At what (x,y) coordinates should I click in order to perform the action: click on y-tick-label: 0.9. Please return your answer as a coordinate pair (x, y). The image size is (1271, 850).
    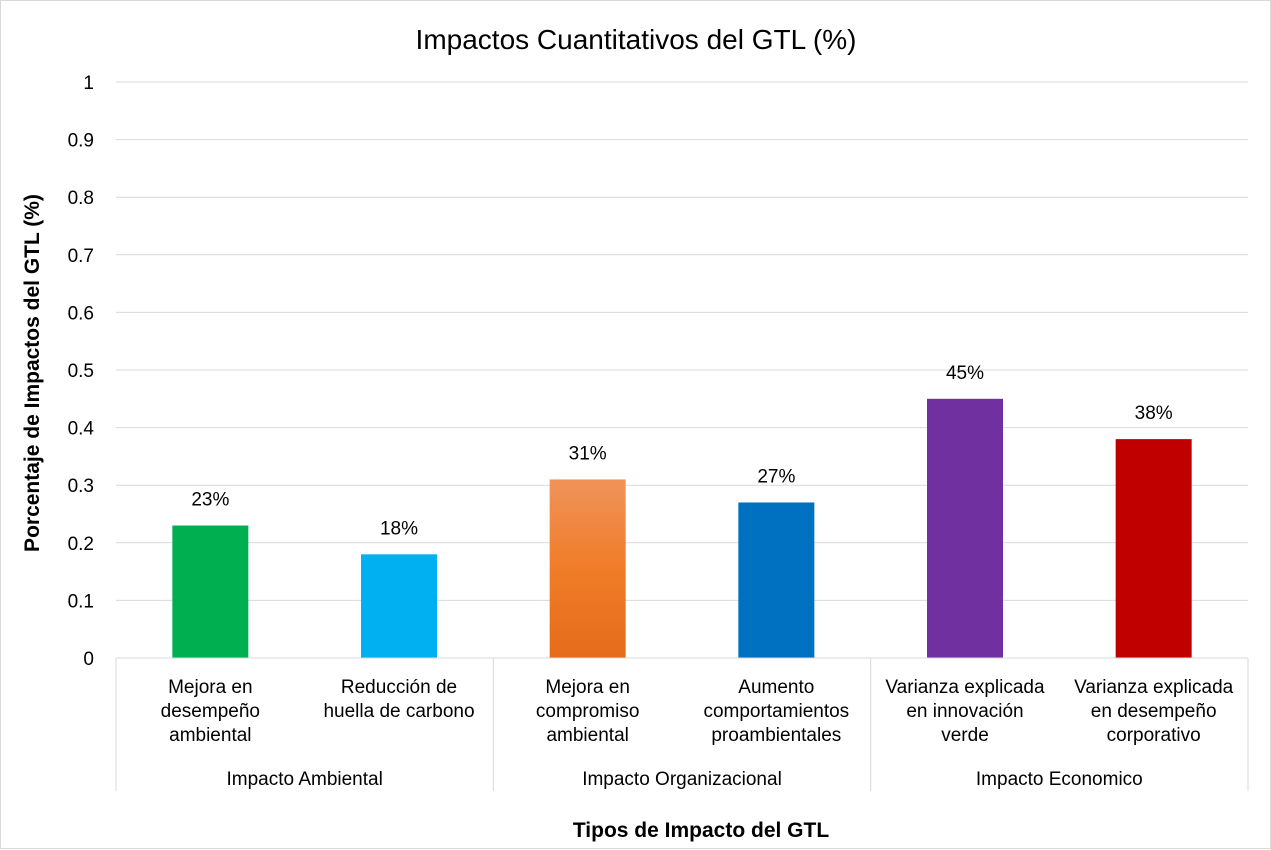
    Looking at the image, I should click on (81, 141).